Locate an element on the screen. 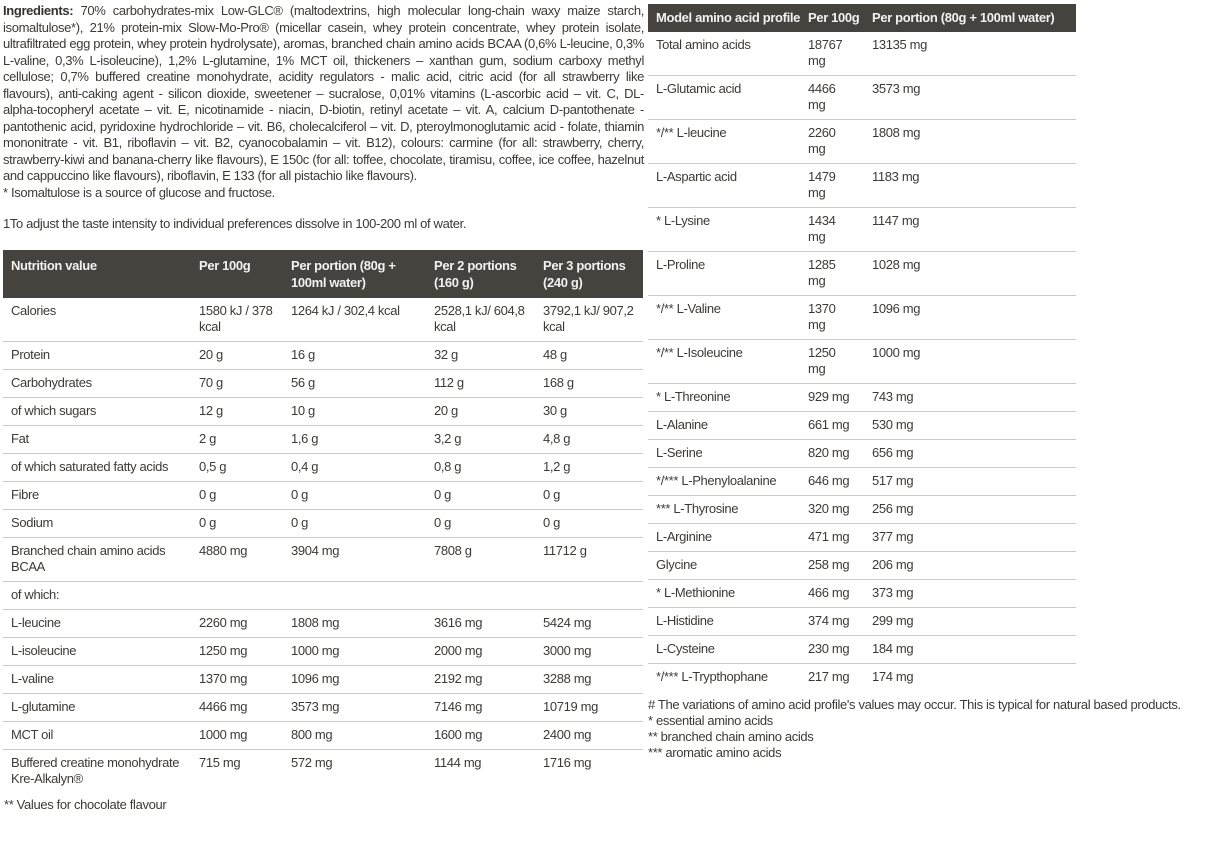  table-cell: 32 g is located at coordinates (480, 355).